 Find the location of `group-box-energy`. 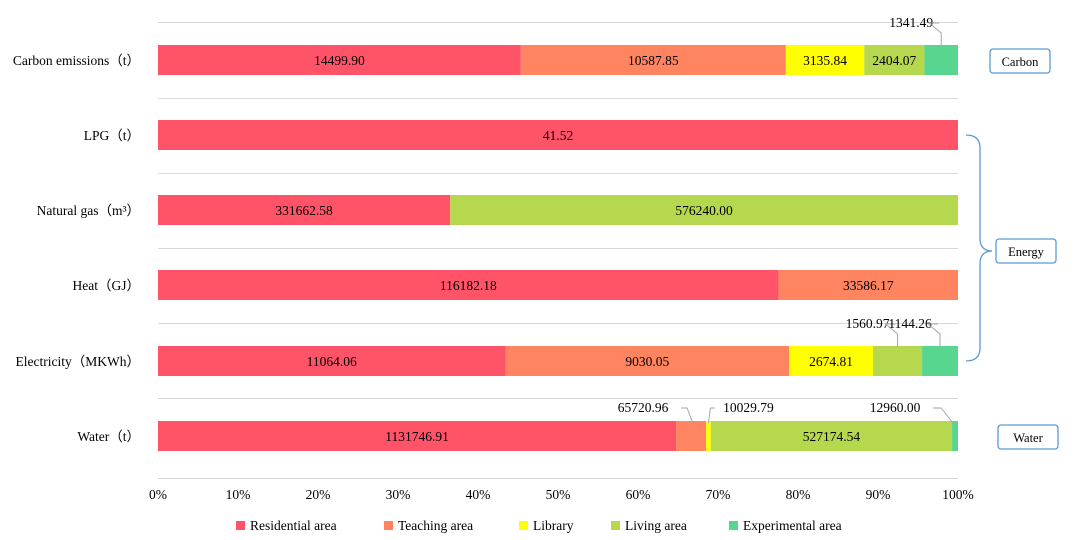

group-box-energy is located at coordinates (1026, 251).